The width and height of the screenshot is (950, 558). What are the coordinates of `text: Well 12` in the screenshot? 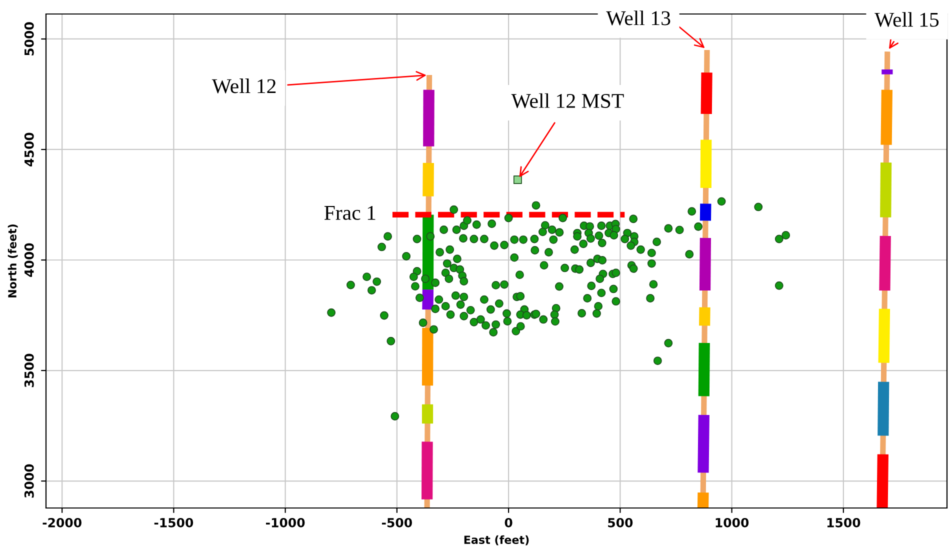 It's located at (244, 86).